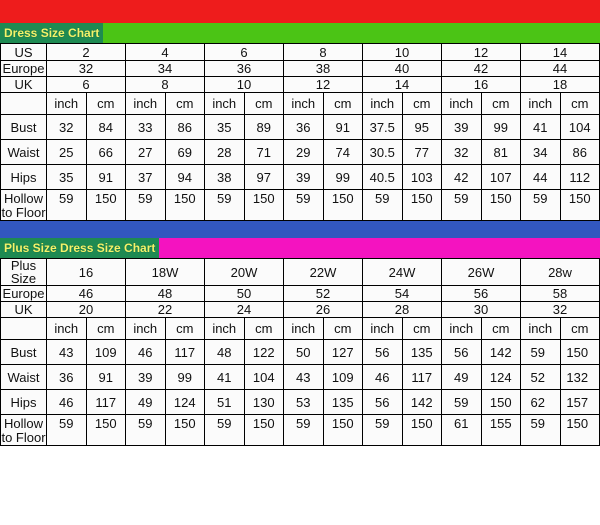 The width and height of the screenshot is (600, 525). Describe the element at coordinates (382, 152) in the screenshot. I see `waist-inch: 30.5` at that location.